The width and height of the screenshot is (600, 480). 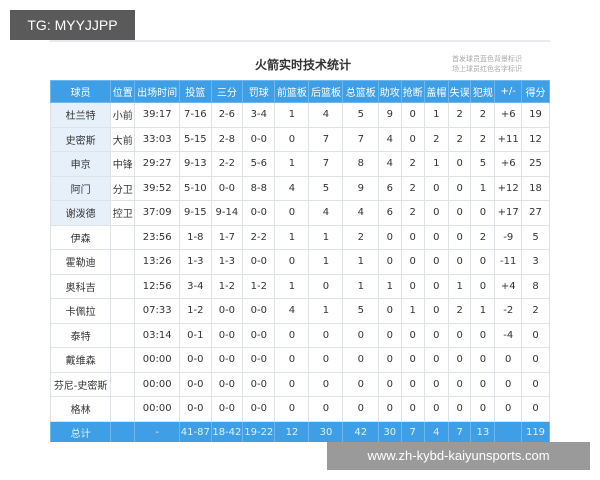 I want to click on total-cell: 7, so click(x=412, y=431).